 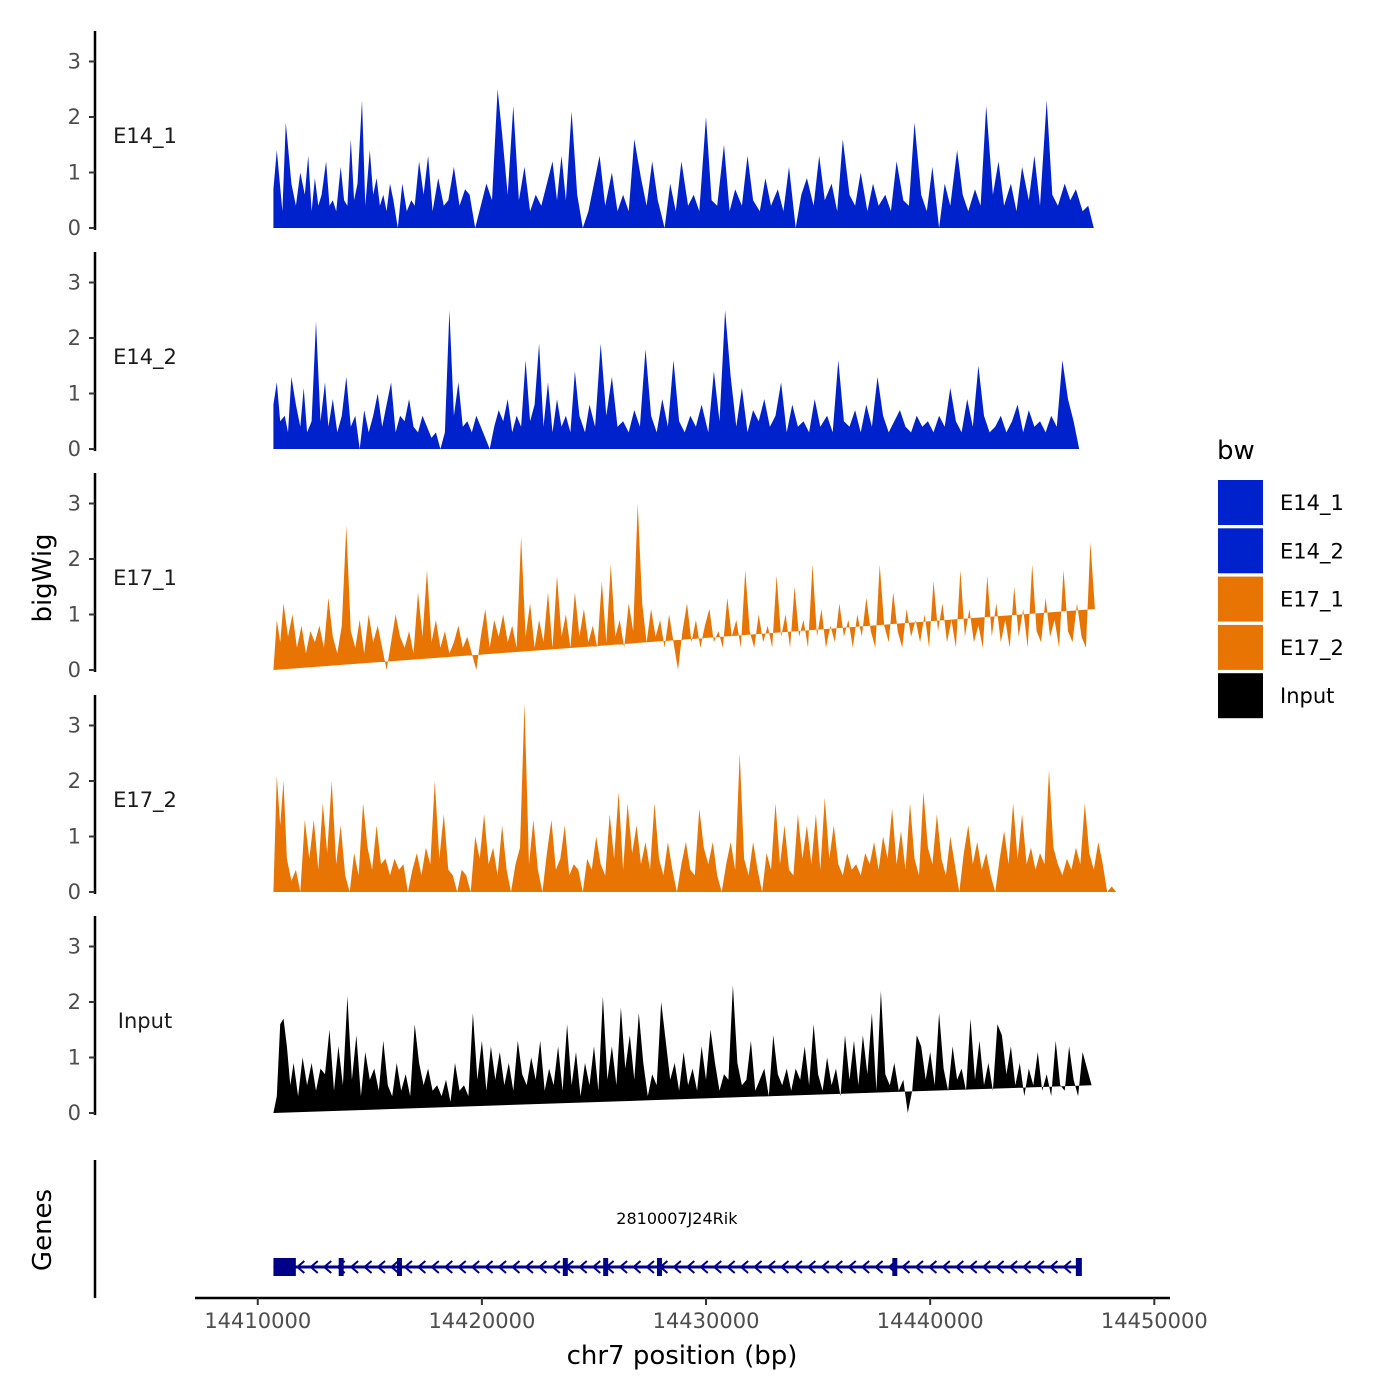 What do you see at coordinates (1236, 451) in the screenshot?
I see `legend-title: bw` at bounding box center [1236, 451].